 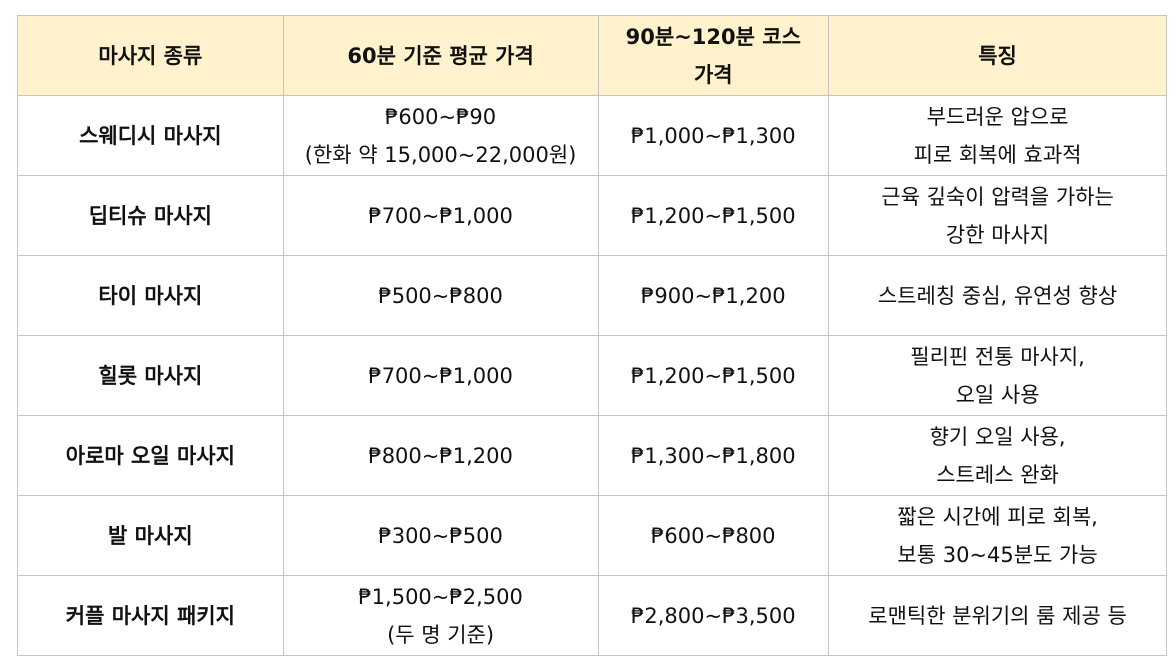 What do you see at coordinates (150, 375) in the screenshot?
I see `massage-type-cell: 힐롯 마사지` at bounding box center [150, 375].